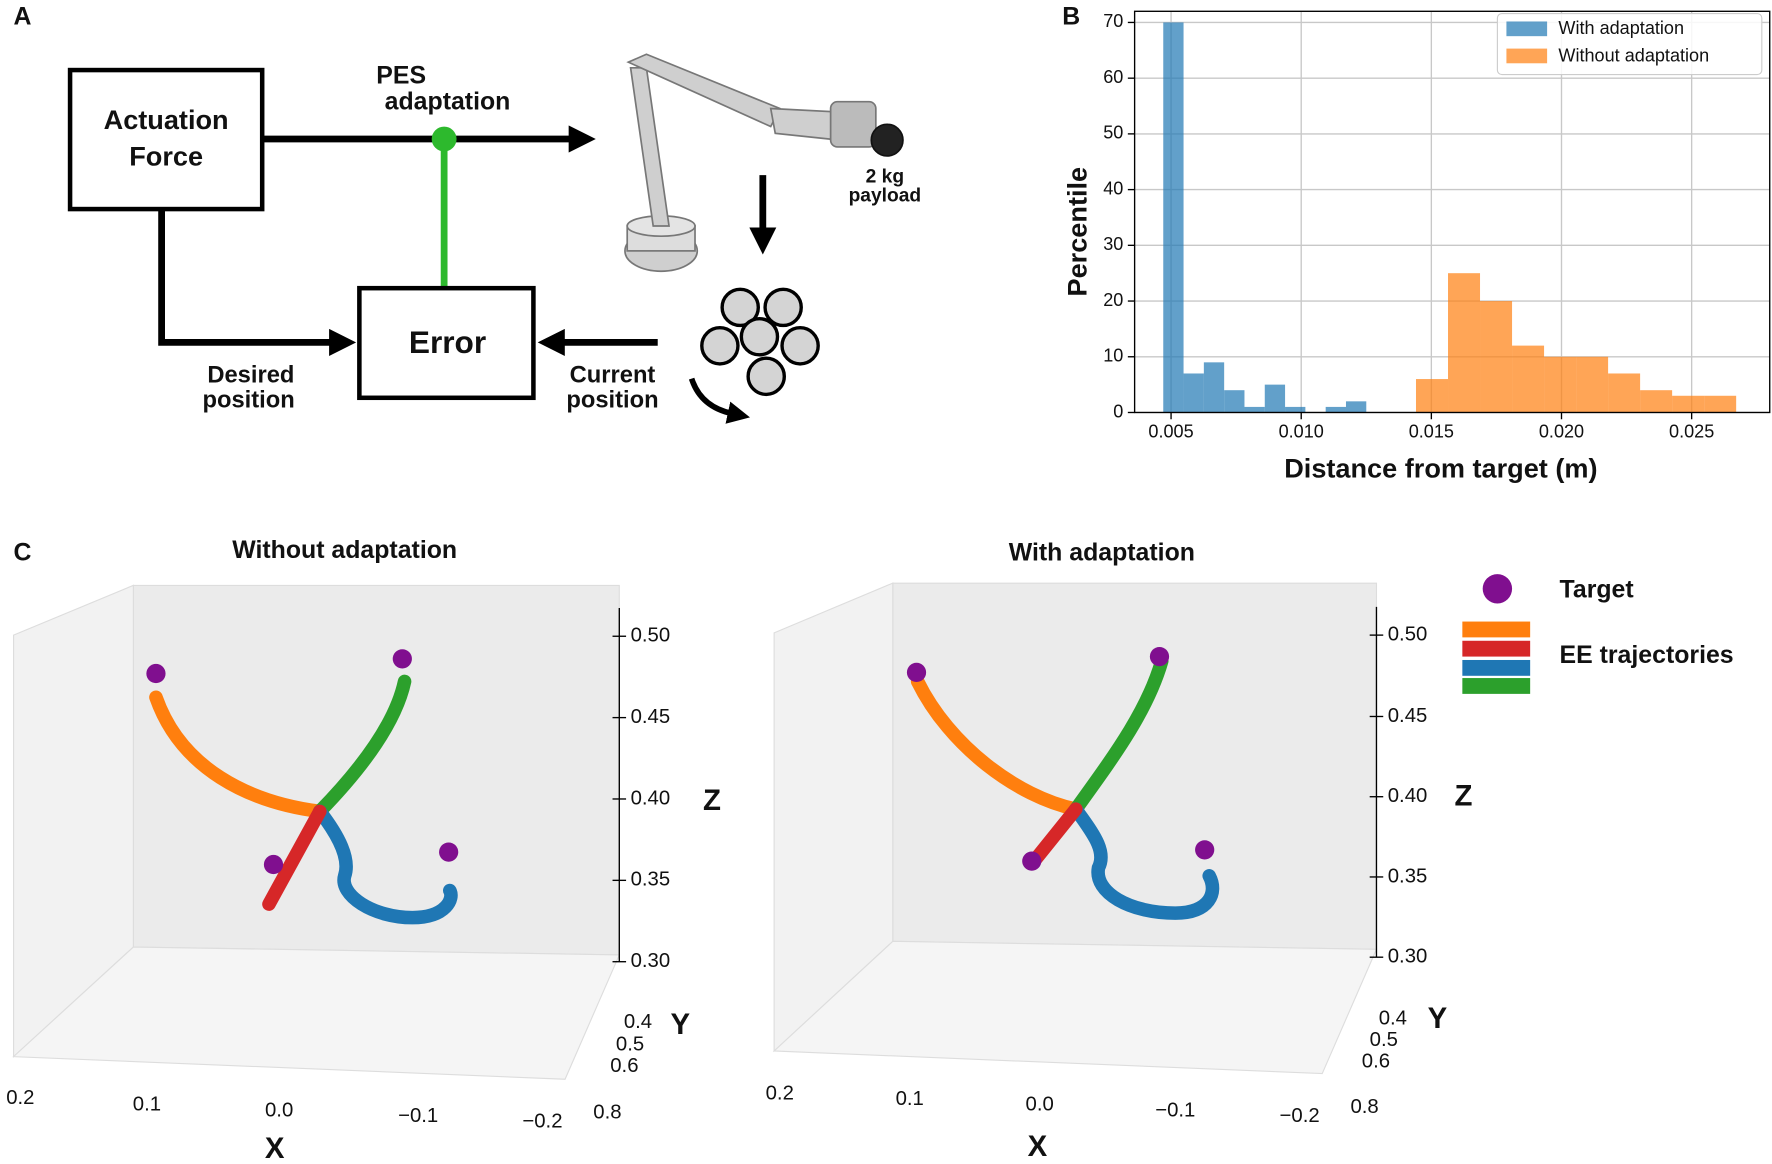 This screenshot has height=1164, width=1772. I want to click on y-tick-label: 60, so click(1113, 77).